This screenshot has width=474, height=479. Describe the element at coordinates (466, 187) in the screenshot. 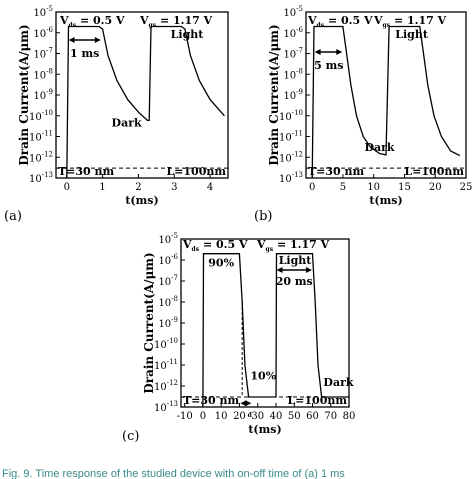

I see `x-tick-label: 25` at that location.